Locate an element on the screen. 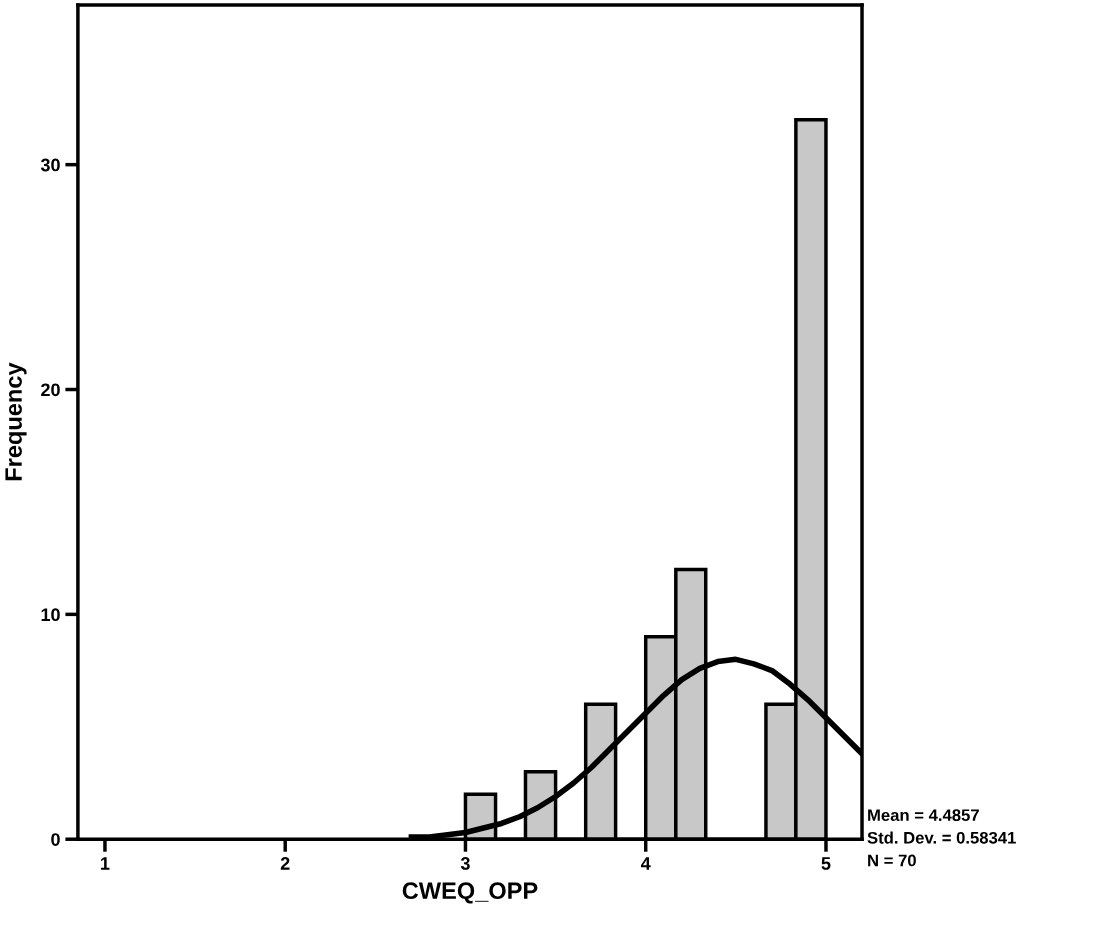  y-tick-label: 10 is located at coordinates (50, 615).